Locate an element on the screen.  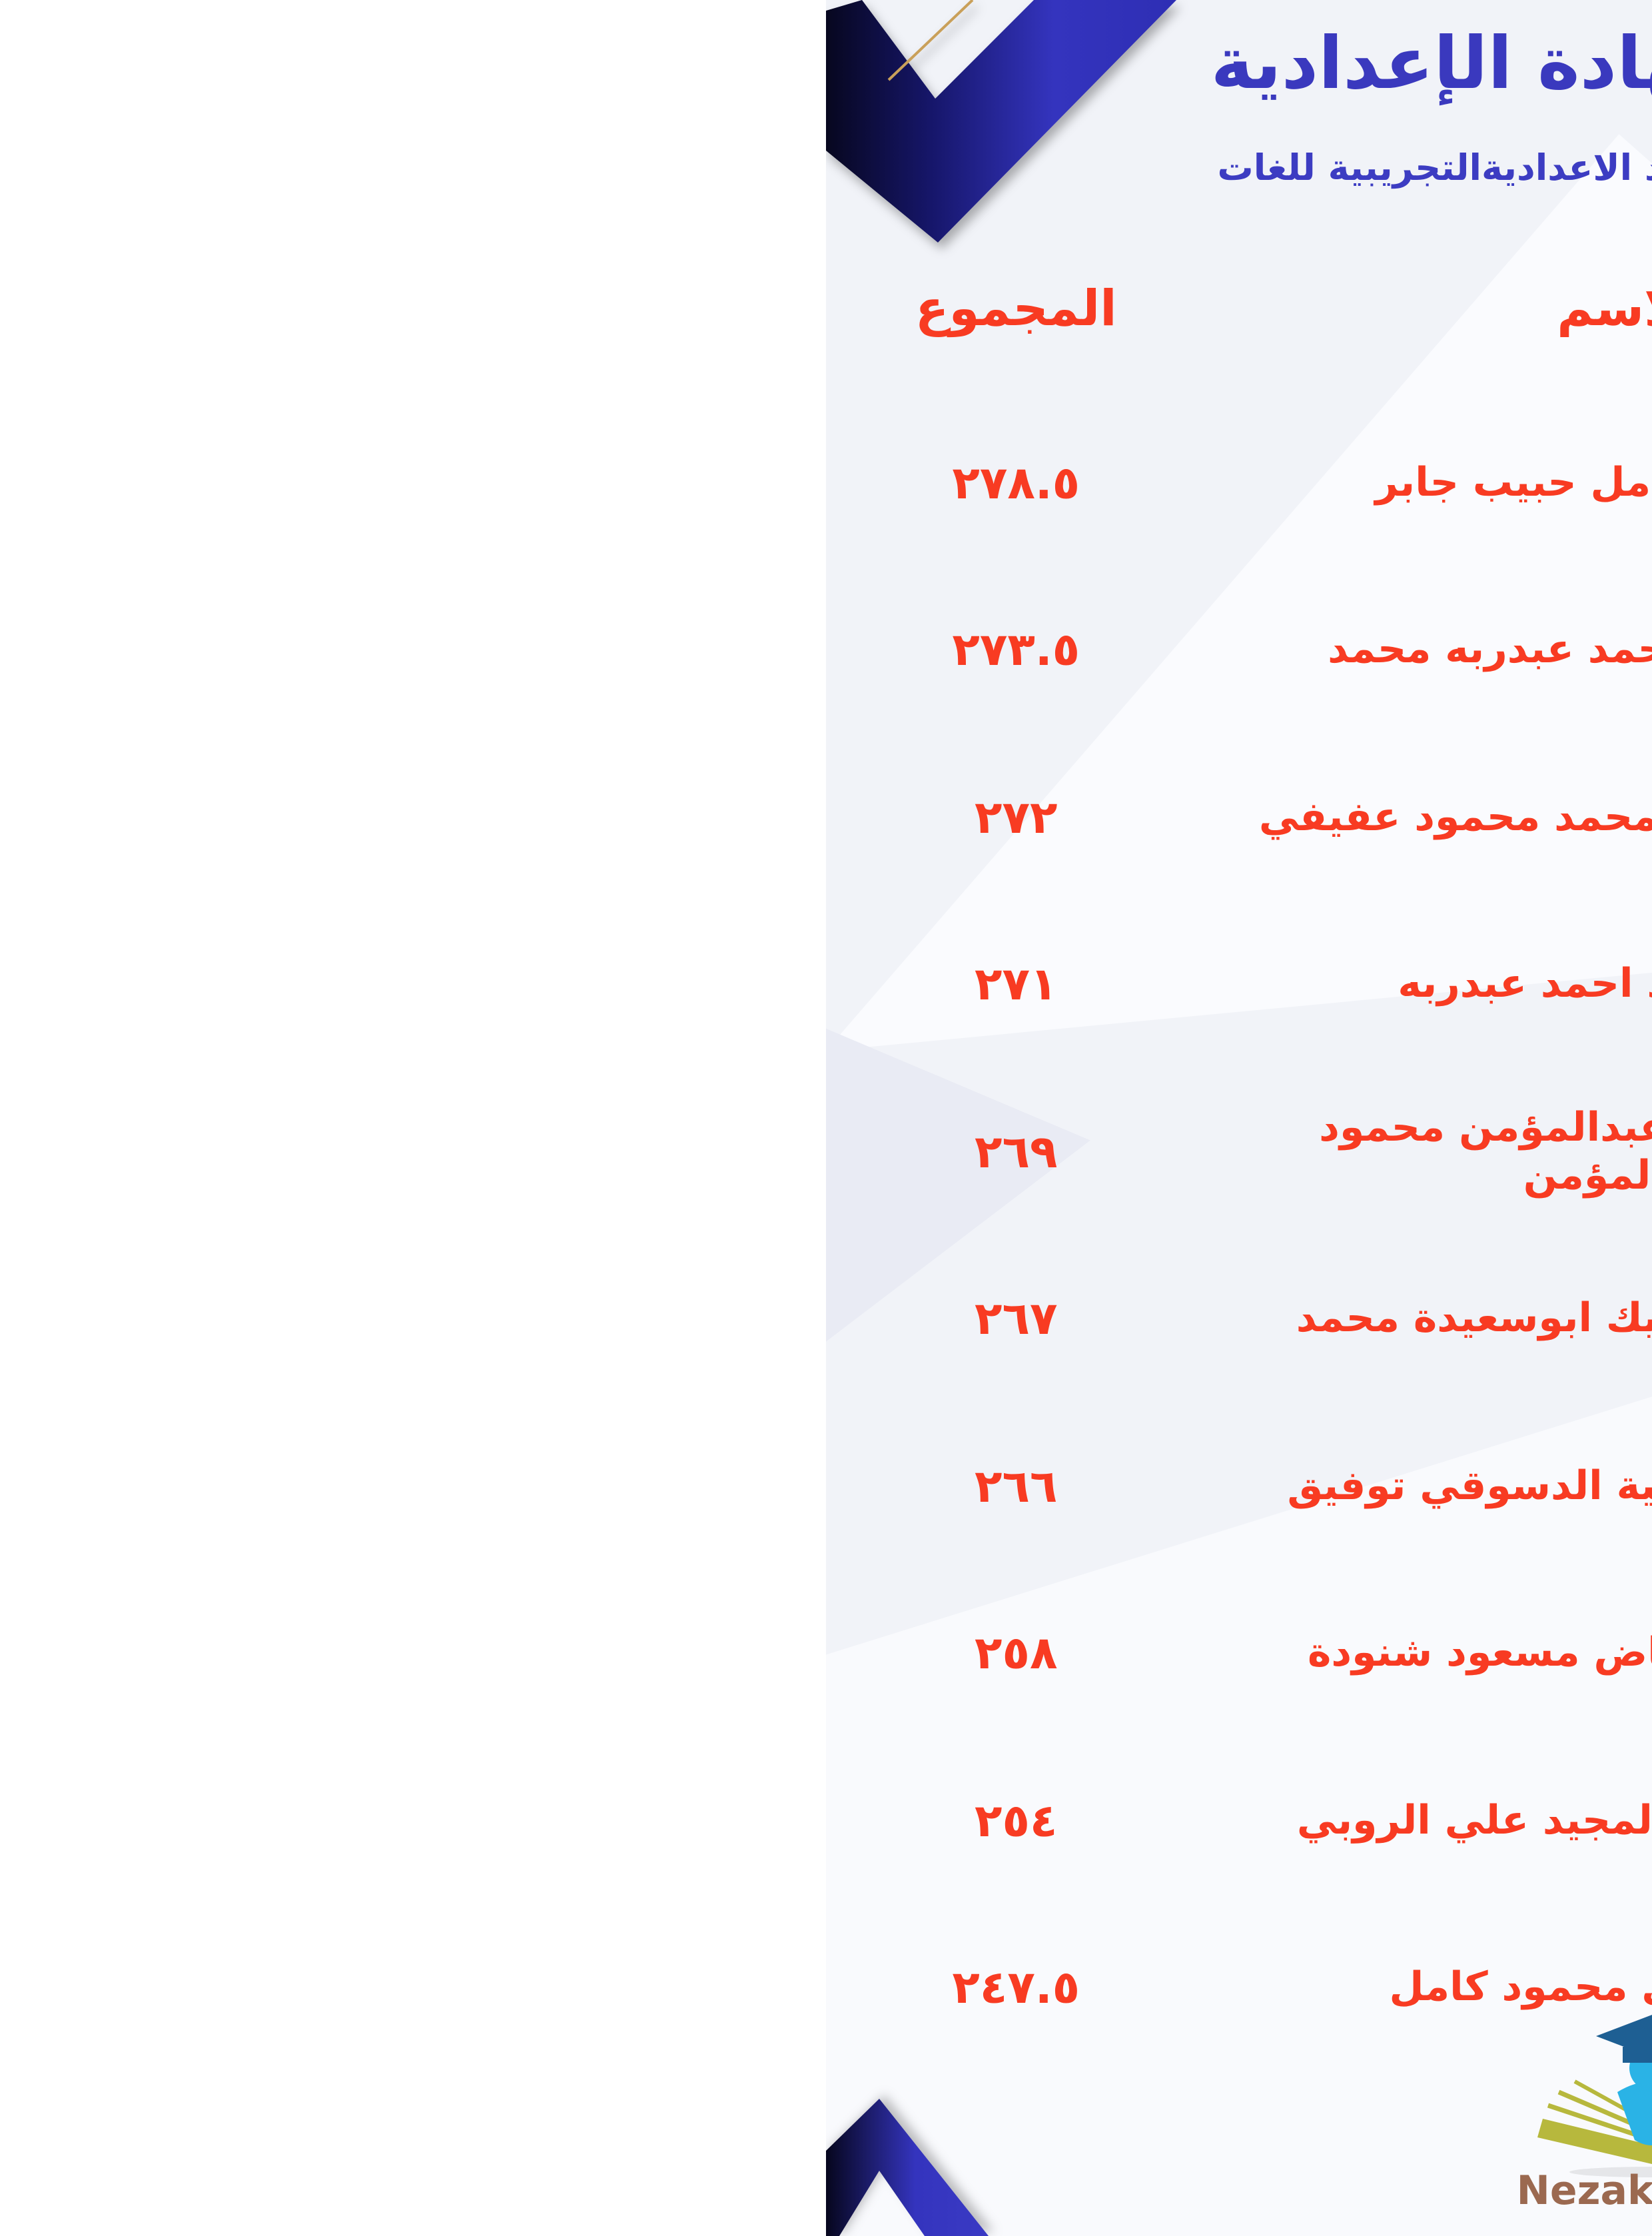
name-cell: اسماء محمد احمد عبدربه محمد is located at coordinates (1490, 650).